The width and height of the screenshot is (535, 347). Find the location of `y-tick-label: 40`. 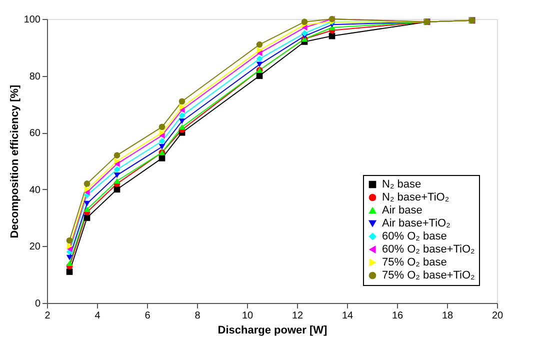

y-tick-label: 40 is located at coordinates (35, 190).